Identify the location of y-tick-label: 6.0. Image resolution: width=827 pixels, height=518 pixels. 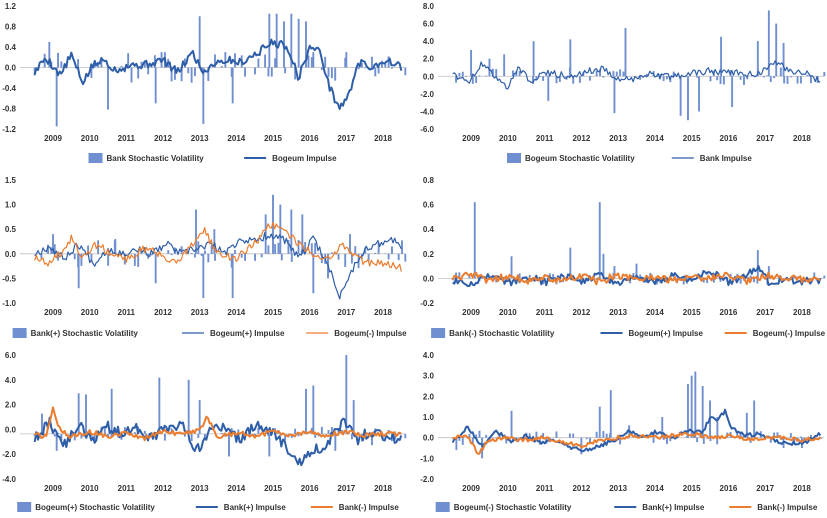
(11, 355).